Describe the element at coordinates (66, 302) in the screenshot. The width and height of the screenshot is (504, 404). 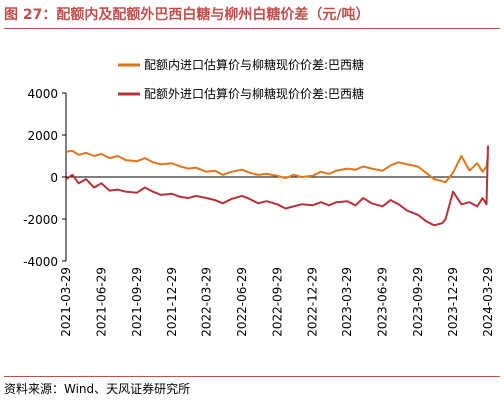
I see `x-tick-label: 2021-03-29` at that location.